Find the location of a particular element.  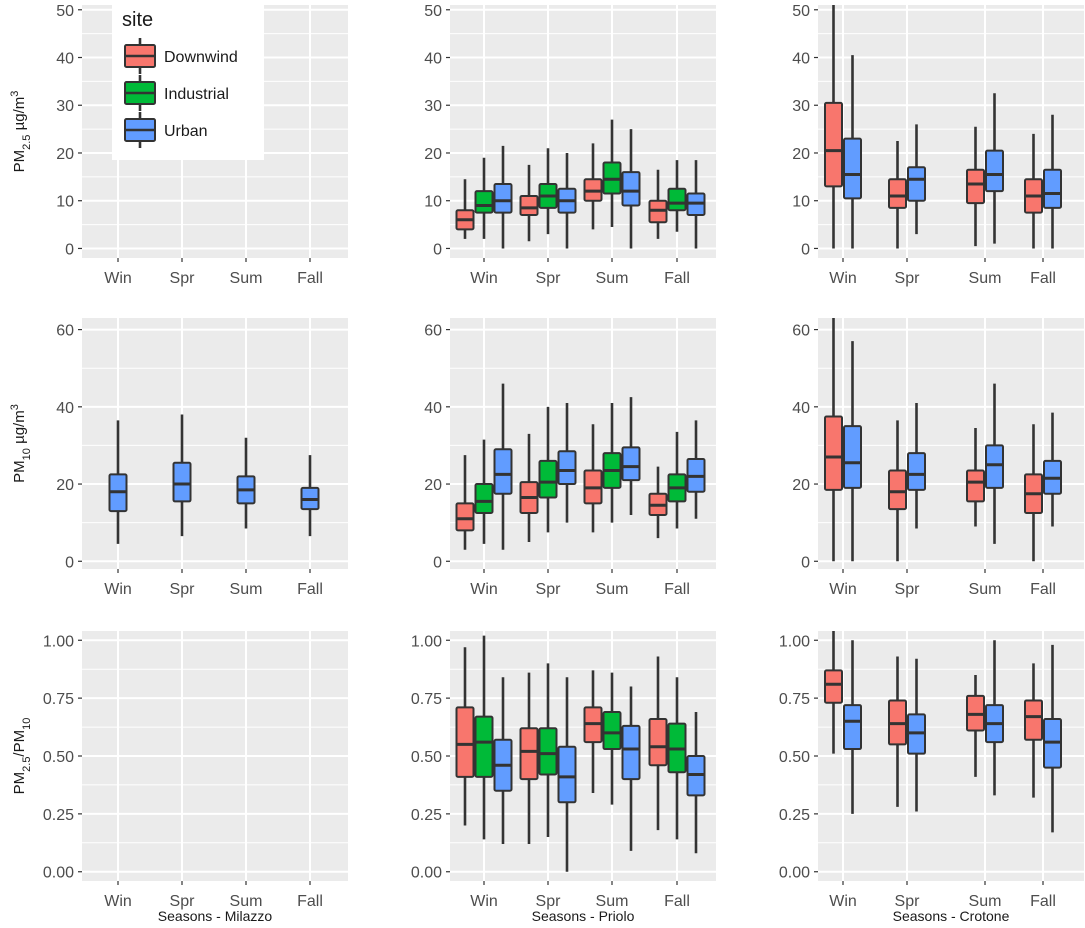

legend-item-urban: Urban is located at coordinates (166, 130).